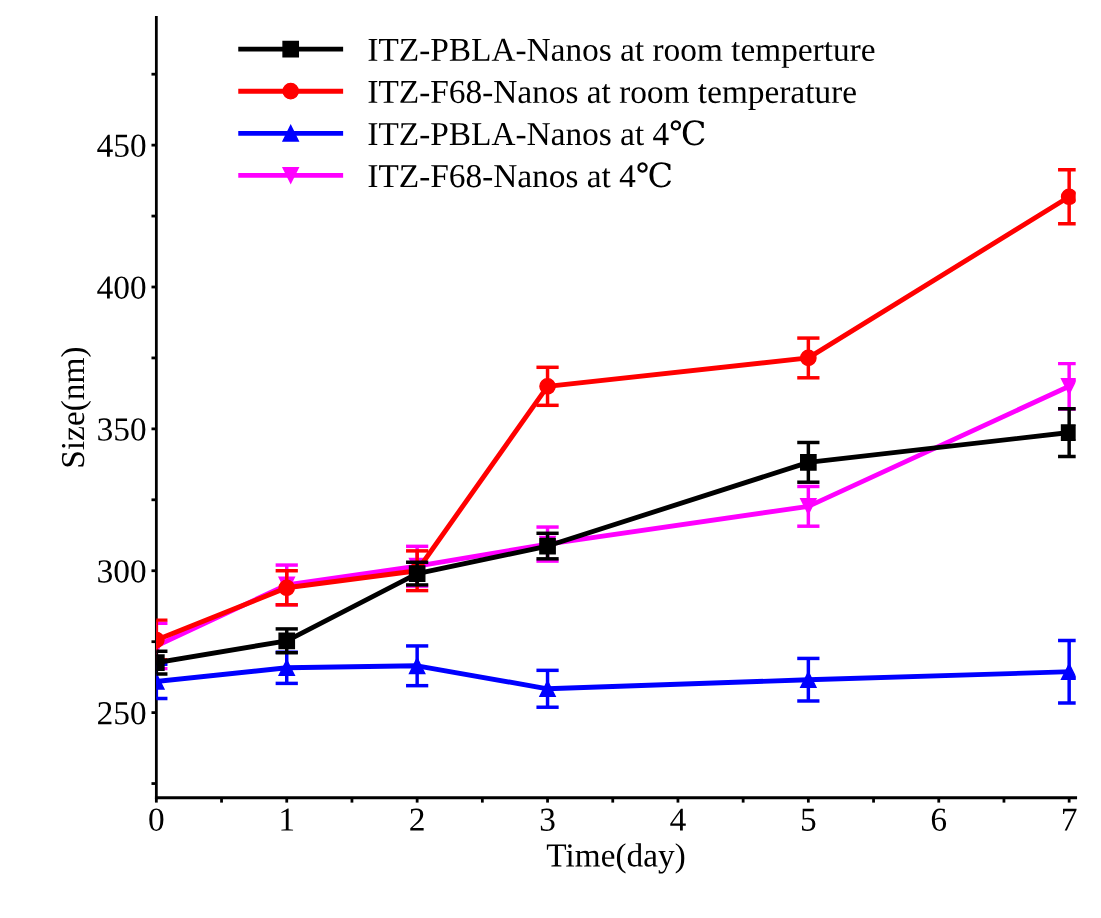  What do you see at coordinates (612, 95) in the screenshot?
I see `legend-label: ITZ-F68-Nanos at room temperature` at bounding box center [612, 95].